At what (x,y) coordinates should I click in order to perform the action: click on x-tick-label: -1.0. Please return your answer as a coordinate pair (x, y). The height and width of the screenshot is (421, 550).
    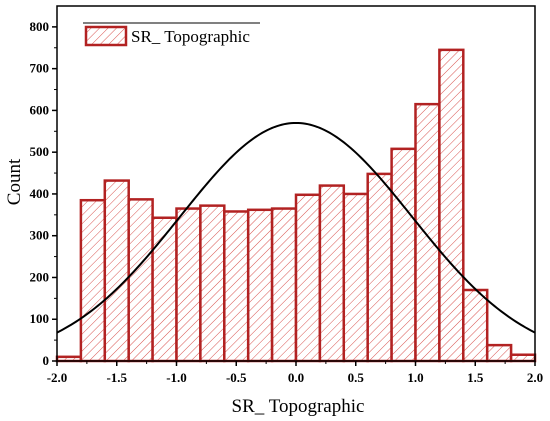
    Looking at the image, I should click on (176, 377).